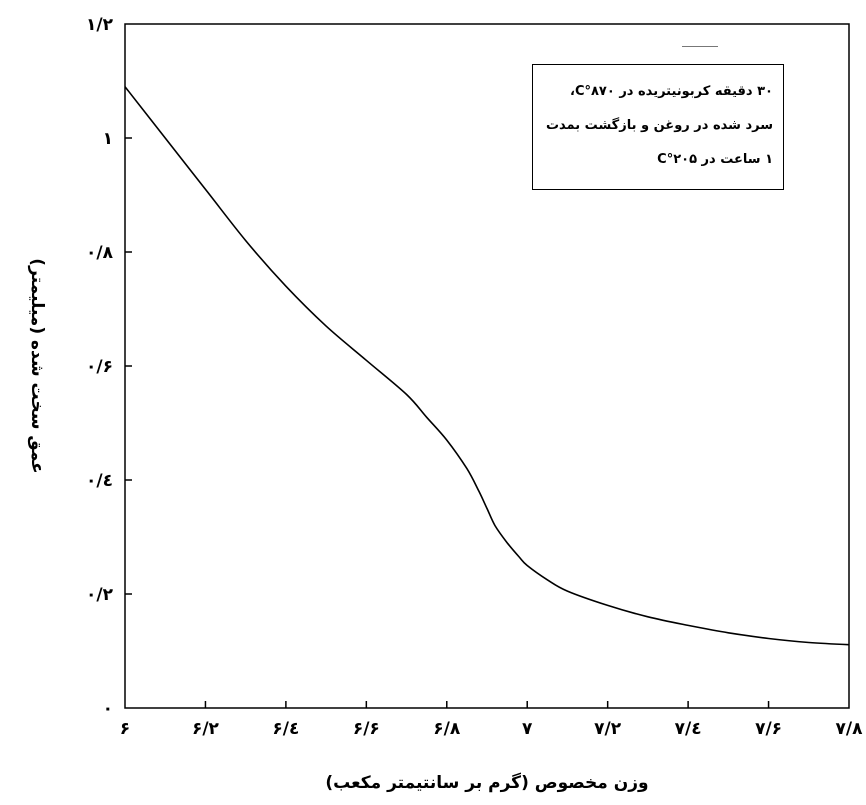 This screenshot has height=805, width=866. Describe the element at coordinates (108, 709) in the screenshot. I see `y-tick-label: ۰` at that location.